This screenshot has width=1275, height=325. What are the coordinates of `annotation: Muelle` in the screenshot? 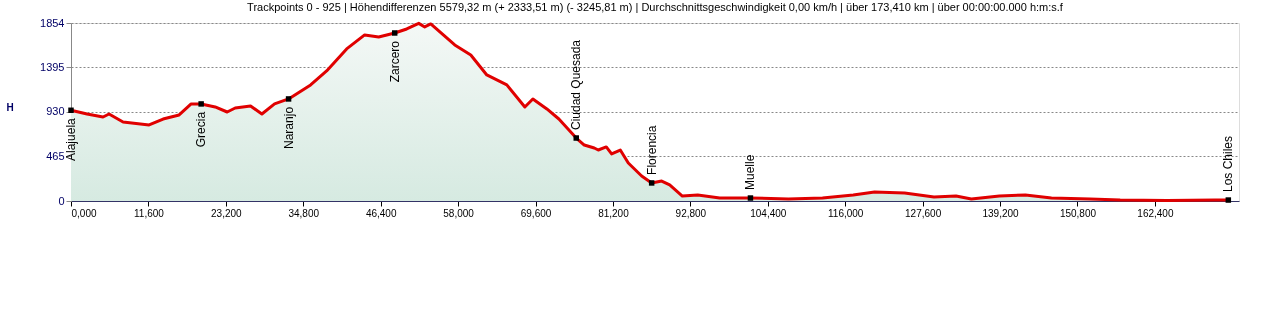 It's located at (750, 172).